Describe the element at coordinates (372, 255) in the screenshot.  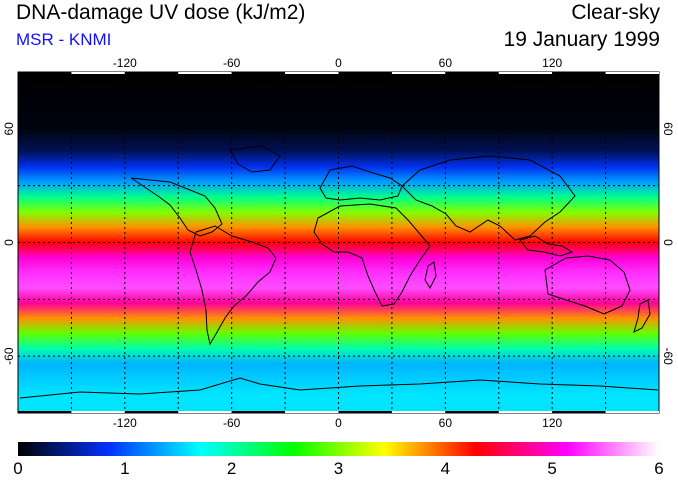
I see `coastline-africa` at that location.